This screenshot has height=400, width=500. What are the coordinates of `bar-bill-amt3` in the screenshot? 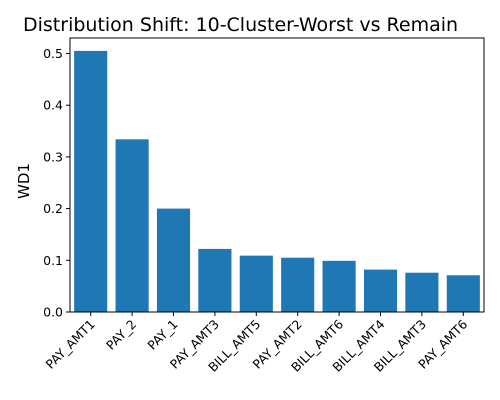 It's located at (422, 292).